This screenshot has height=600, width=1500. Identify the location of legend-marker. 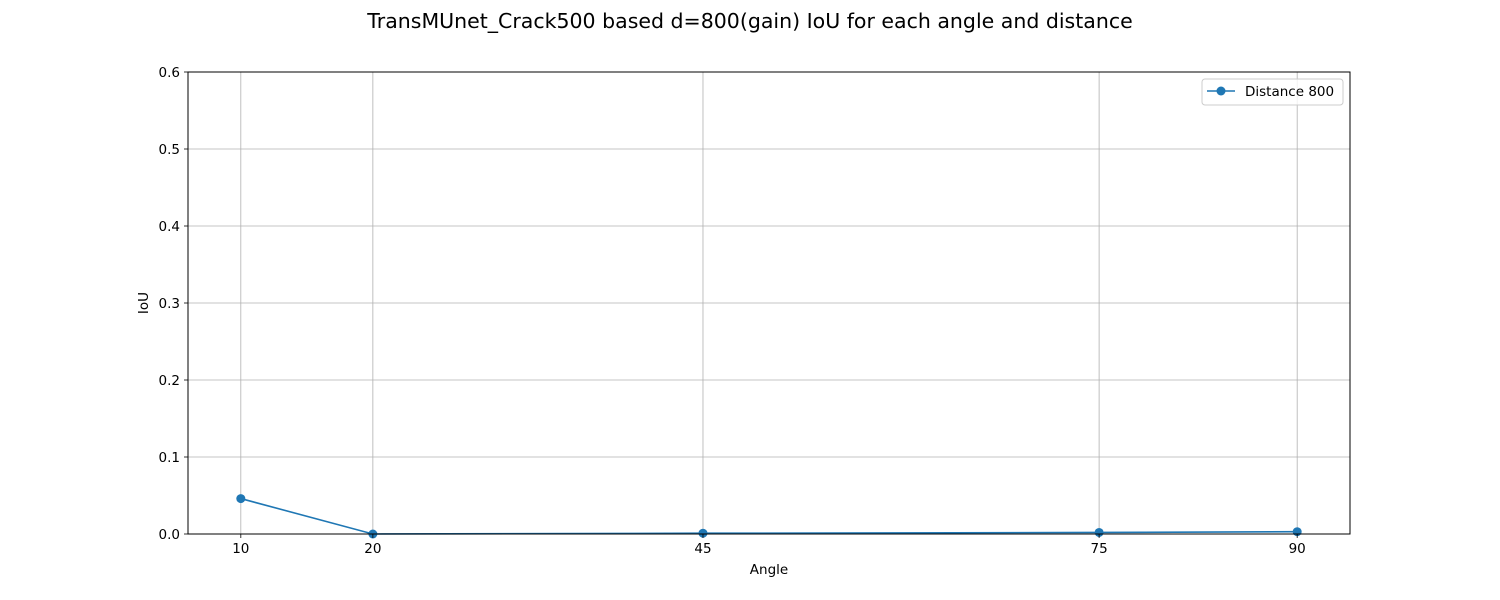
(1221, 91).